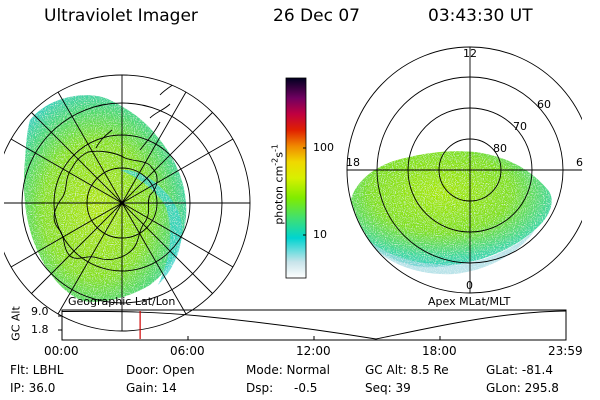 The width and height of the screenshot is (600, 400). Describe the element at coordinates (260, 388) in the screenshot. I see `dsp-status: Dsp:` at that location.